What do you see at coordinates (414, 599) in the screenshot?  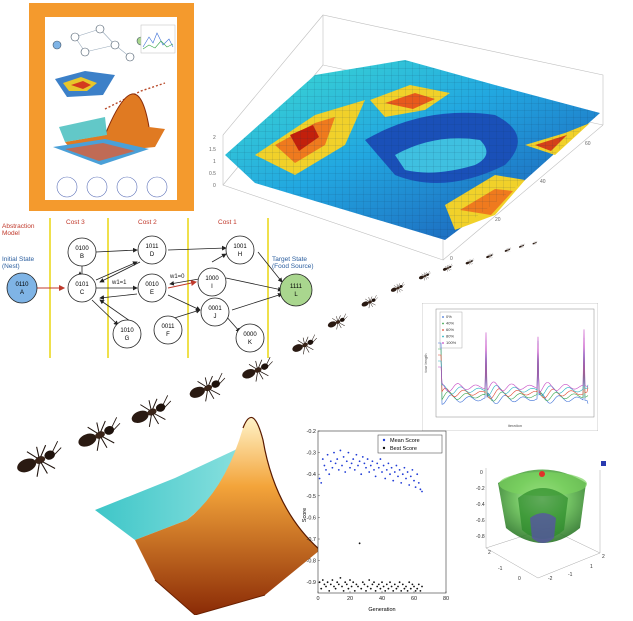 I see `x-tick-label: 60` at bounding box center [414, 599].